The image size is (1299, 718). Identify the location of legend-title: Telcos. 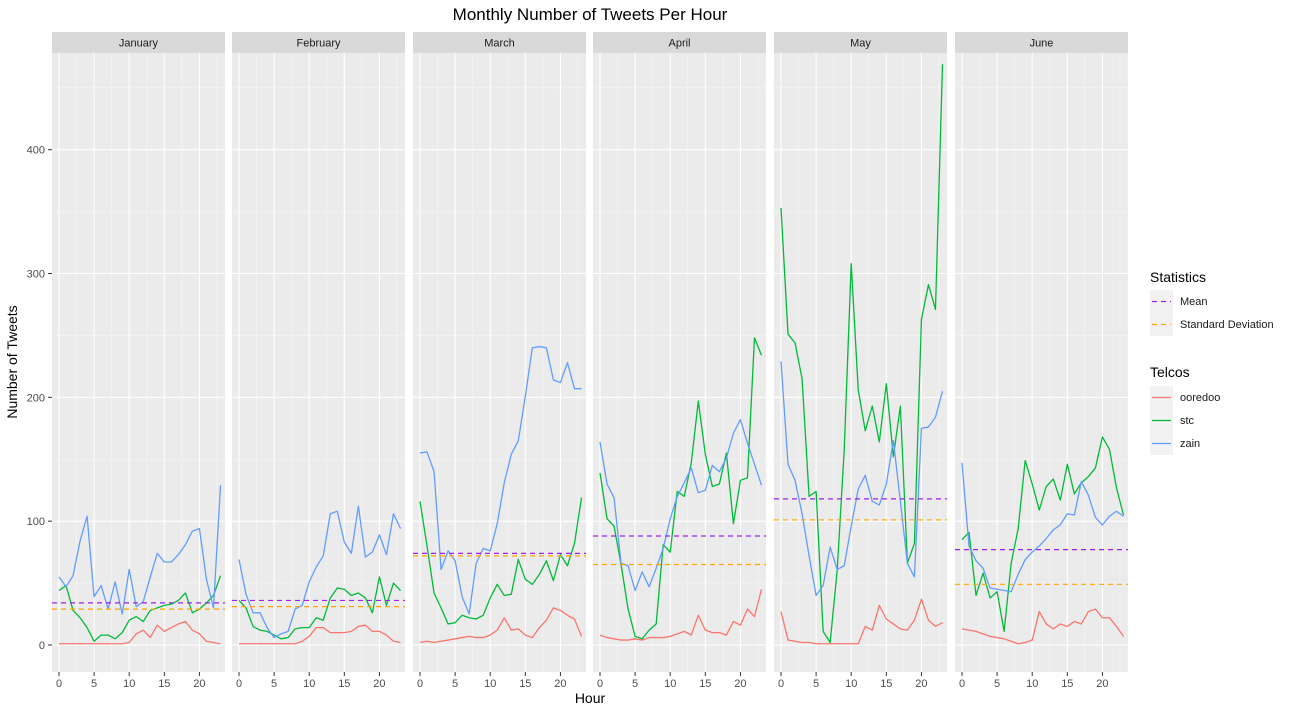
(1170, 372).